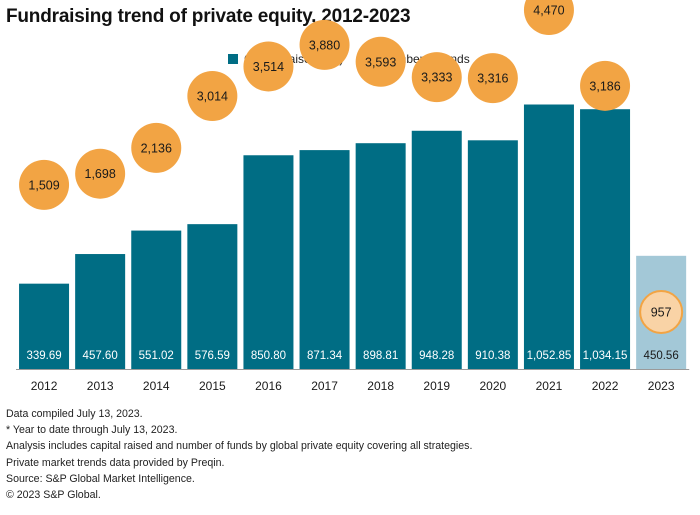 The height and width of the screenshot is (515, 700). I want to click on x-tick-label-2019: 2019, so click(436, 386).